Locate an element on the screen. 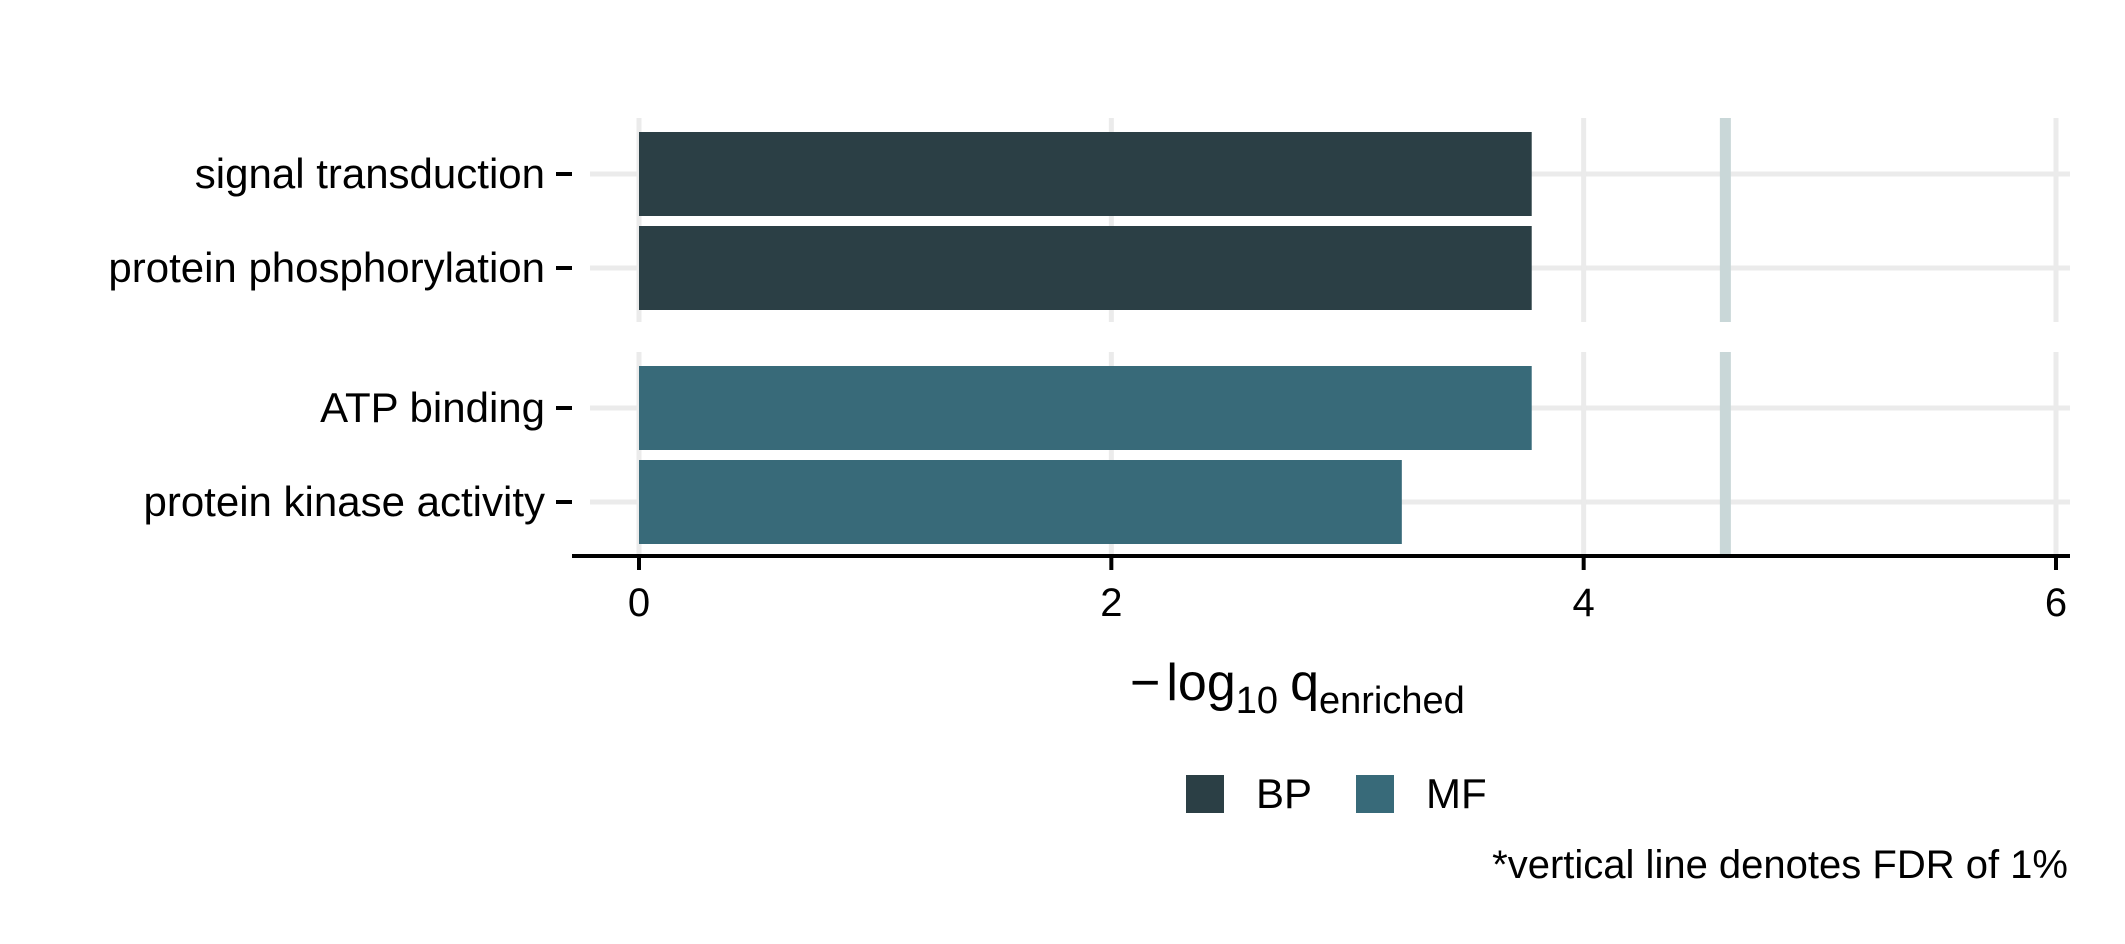 Image resolution: width=2125 pixels, height=944 pixels. x-axis-title: − log10 qenriched is located at coordinates (1297, 688).